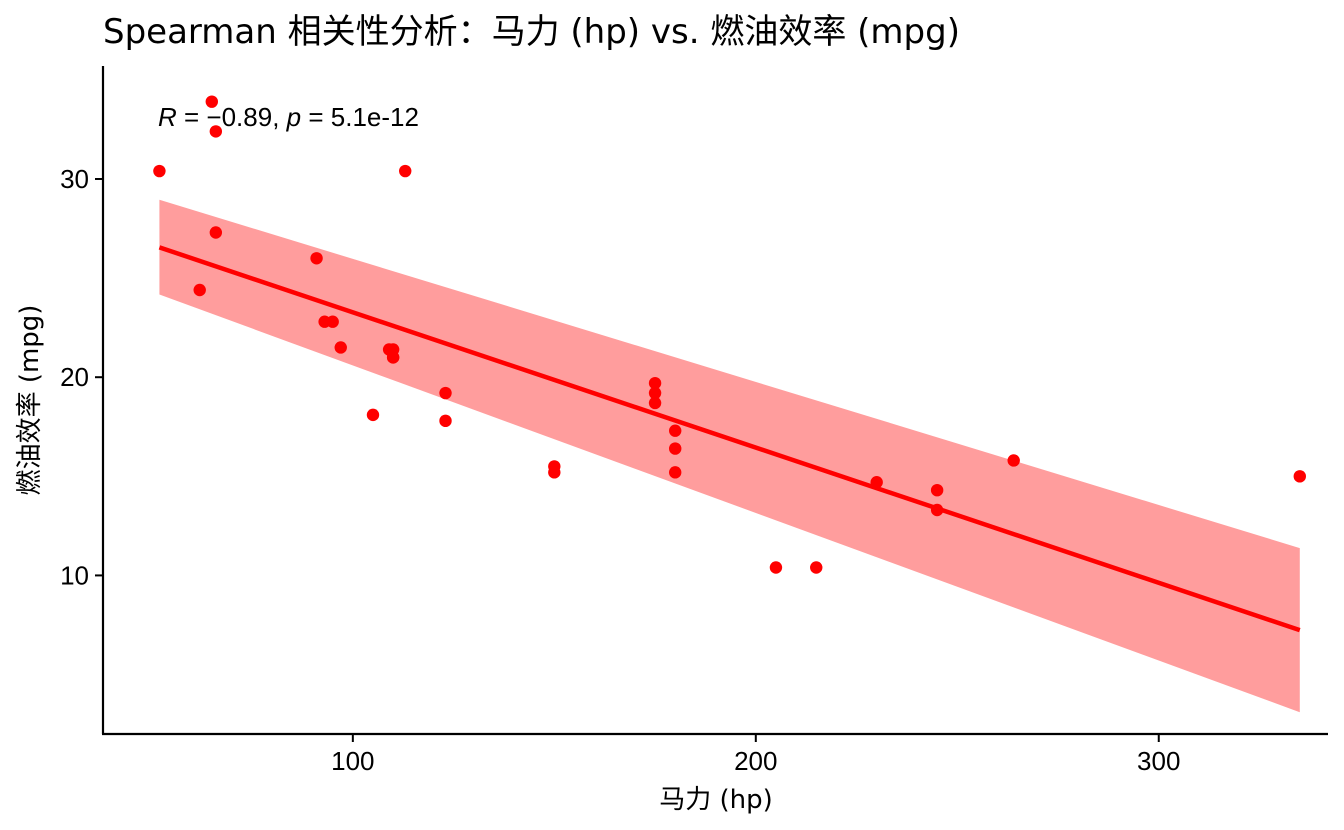 Image resolution: width=1344 pixels, height=830 pixels. I want to click on x-ticks: 100 200 300, so click(755, 755).